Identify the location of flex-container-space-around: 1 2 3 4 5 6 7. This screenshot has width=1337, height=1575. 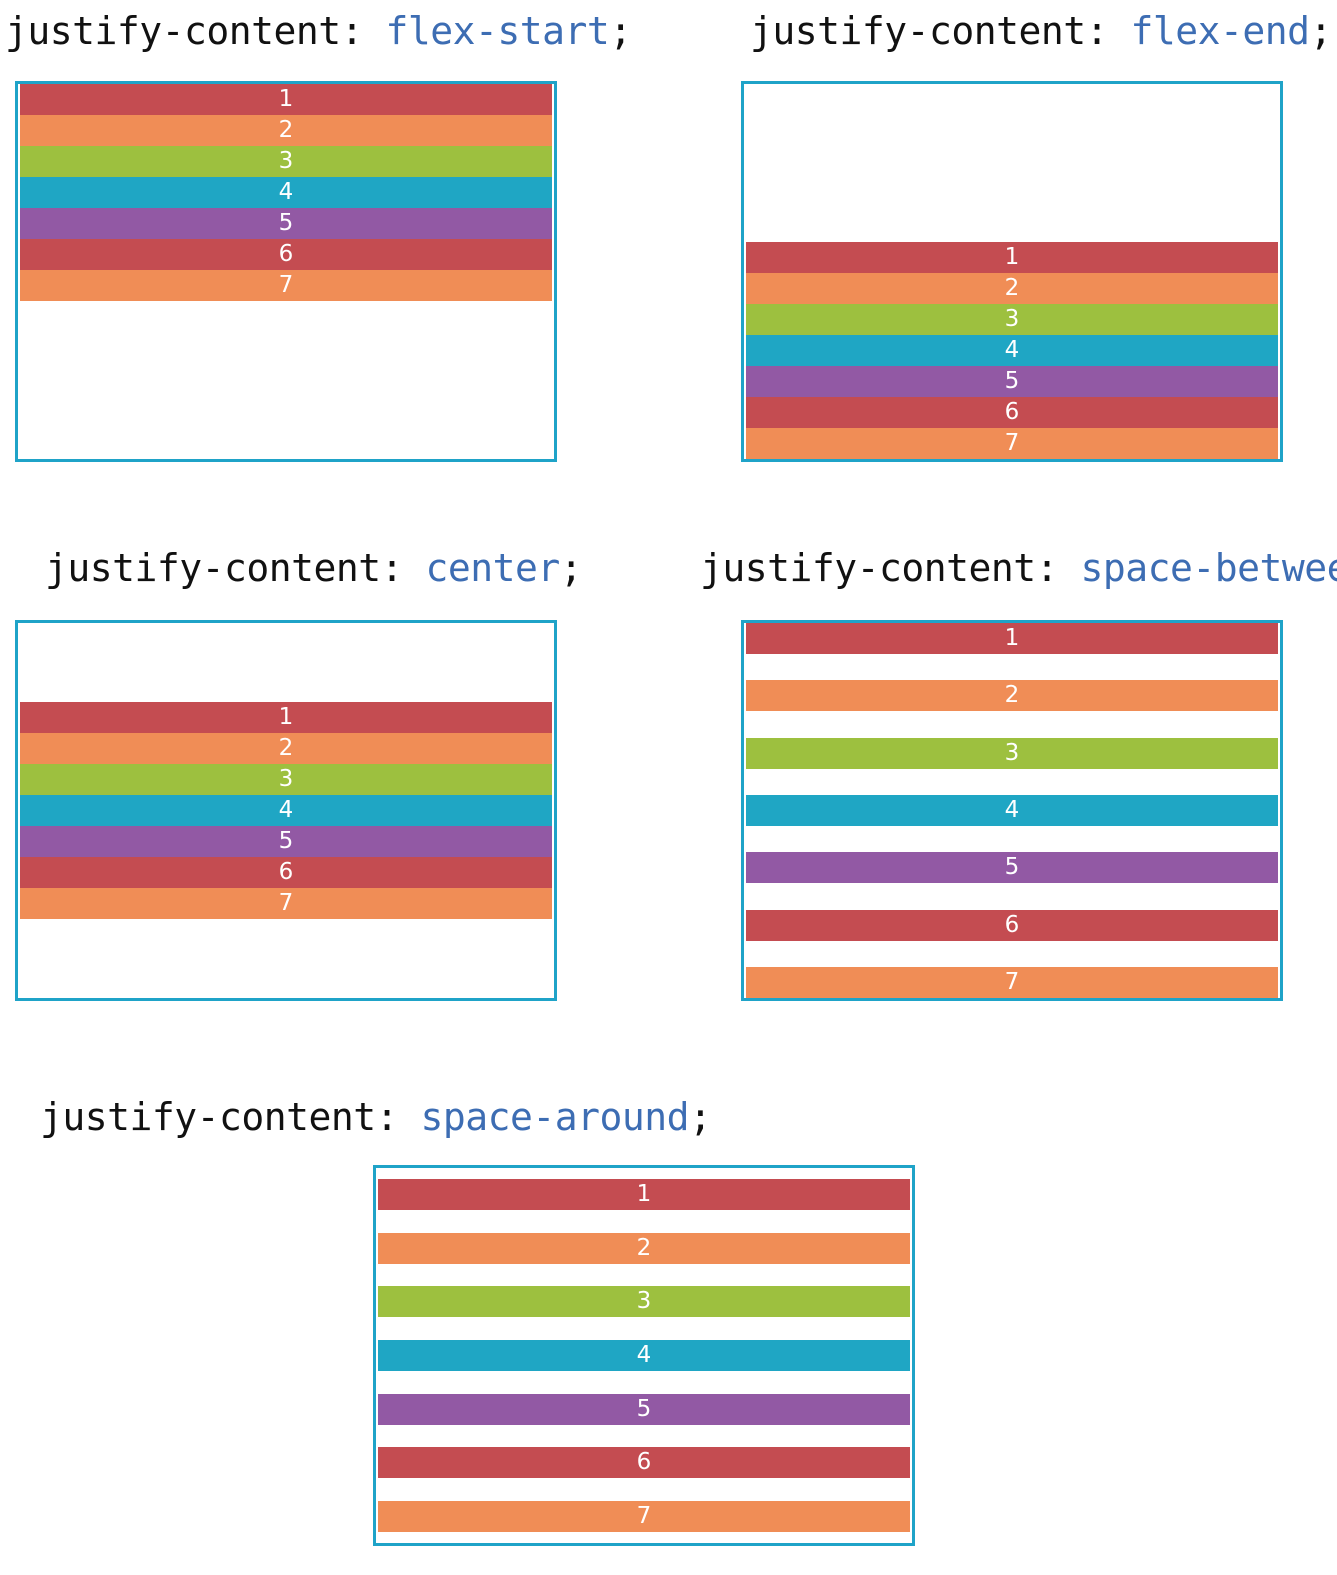
(644, 1355).